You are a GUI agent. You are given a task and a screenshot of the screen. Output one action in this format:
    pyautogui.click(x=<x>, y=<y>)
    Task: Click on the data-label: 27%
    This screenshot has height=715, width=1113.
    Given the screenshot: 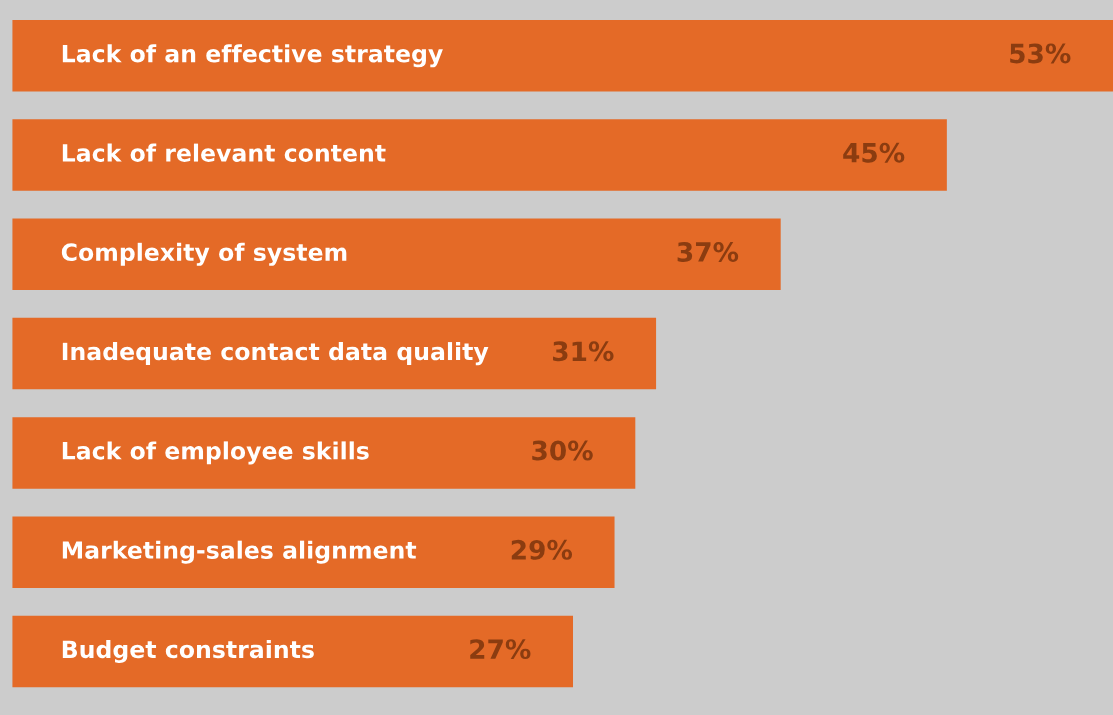 What is the action you would take?
    pyautogui.click(x=500, y=649)
    